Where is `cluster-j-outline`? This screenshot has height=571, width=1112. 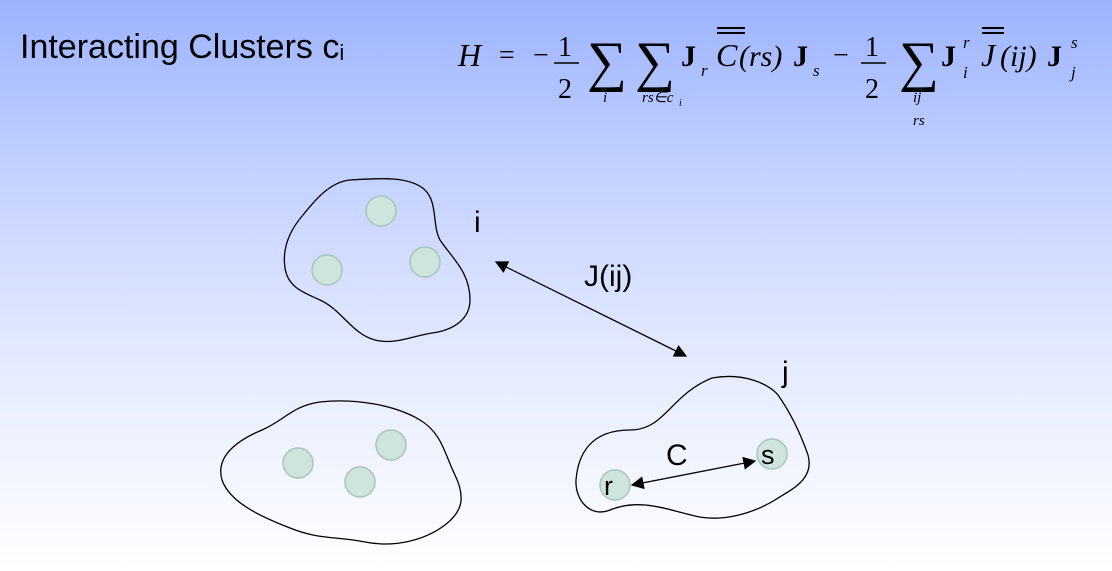 cluster-j-outline is located at coordinates (692, 447).